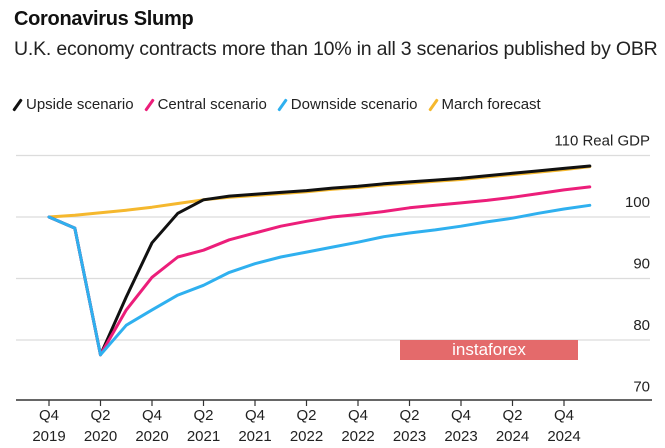 Image resolution: width=665 pixels, height=448 pixels. I want to click on legend-label: Downside scenario, so click(354, 104).